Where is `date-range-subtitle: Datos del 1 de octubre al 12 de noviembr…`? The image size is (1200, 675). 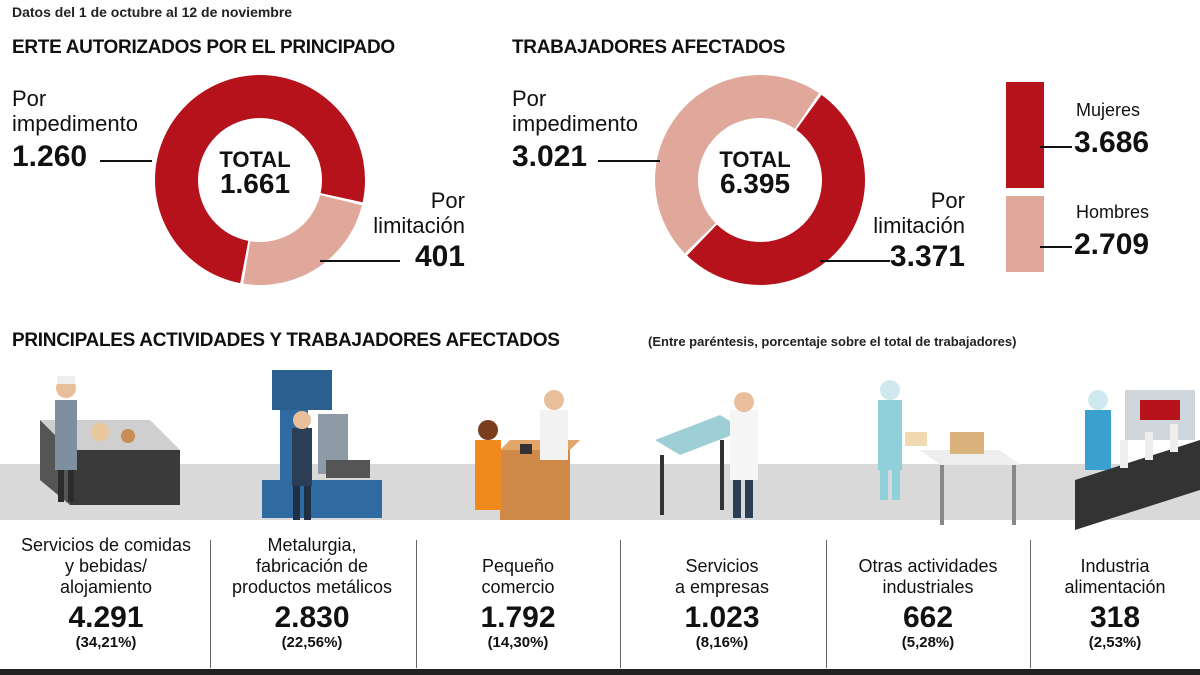 date-range-subtitle: Datos del 1 de octubre al 12 de noviembr… is located at coordinates (152, 12).